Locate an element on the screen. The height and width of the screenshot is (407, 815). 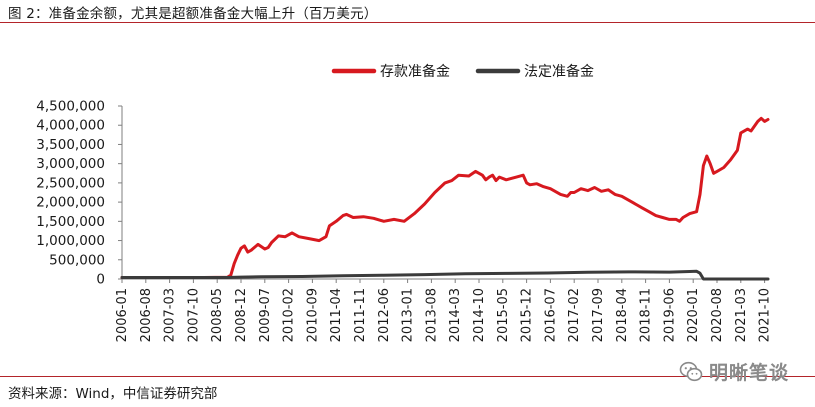
x-tick-label: 2007-10 is located at coordinates (193, 315).